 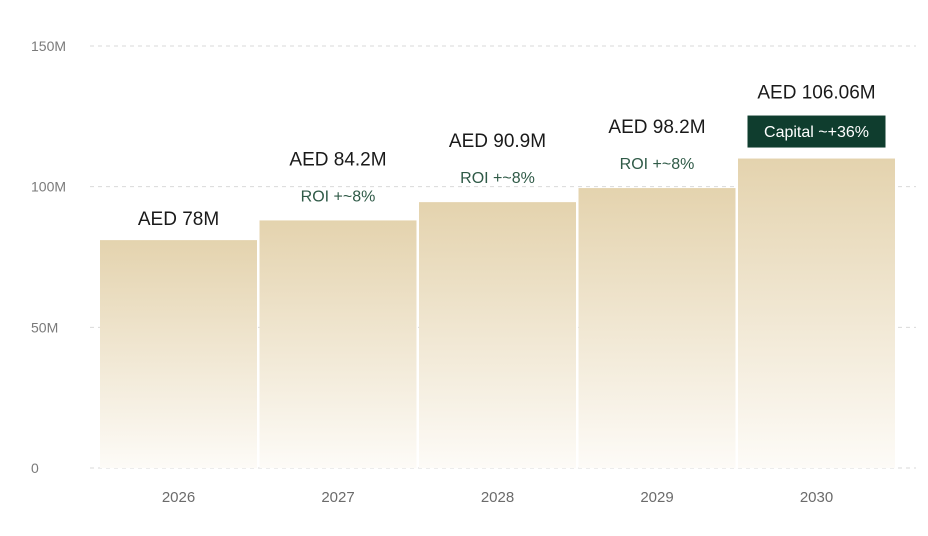 What do you see at coordinates (178, 219) in the screenshot?
I see `value-label: AED 78M` at bounding box center [178, 219].